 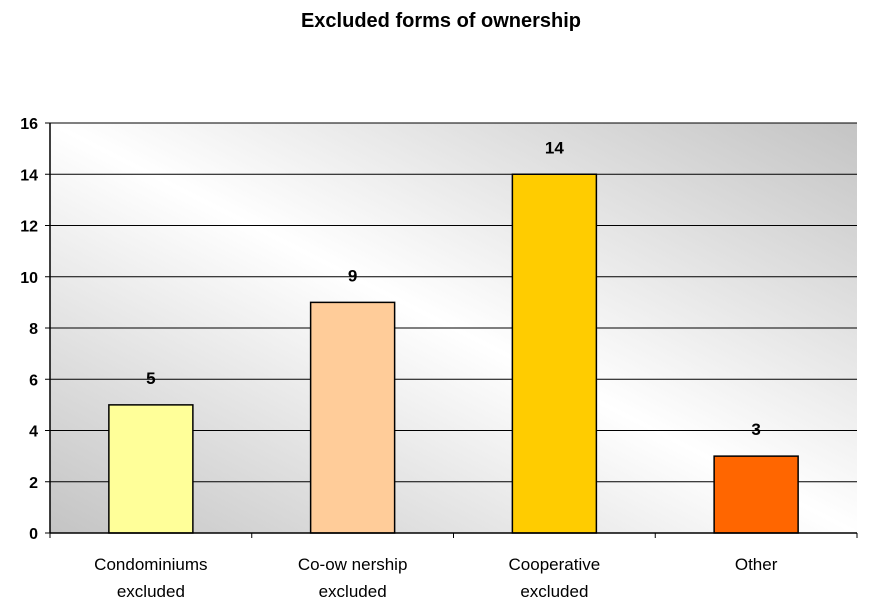 I want to click on data-label: 9, so click(x=352, y=275).